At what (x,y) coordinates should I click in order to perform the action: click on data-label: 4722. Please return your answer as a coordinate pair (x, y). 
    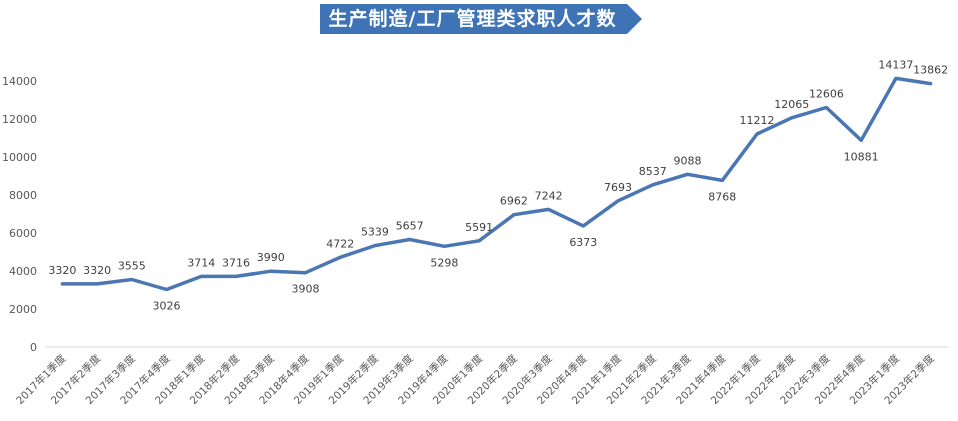
    Looking at the image, I should click on (340, 243).